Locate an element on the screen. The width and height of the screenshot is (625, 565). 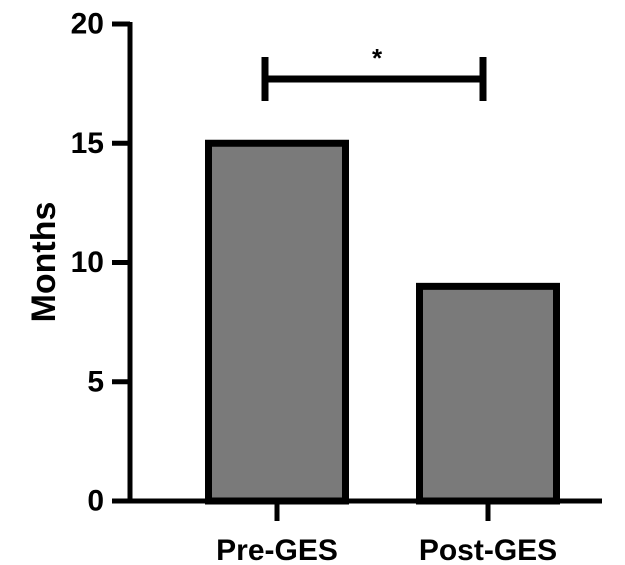
significance-bracket: * is located at coordinates (374, 72).